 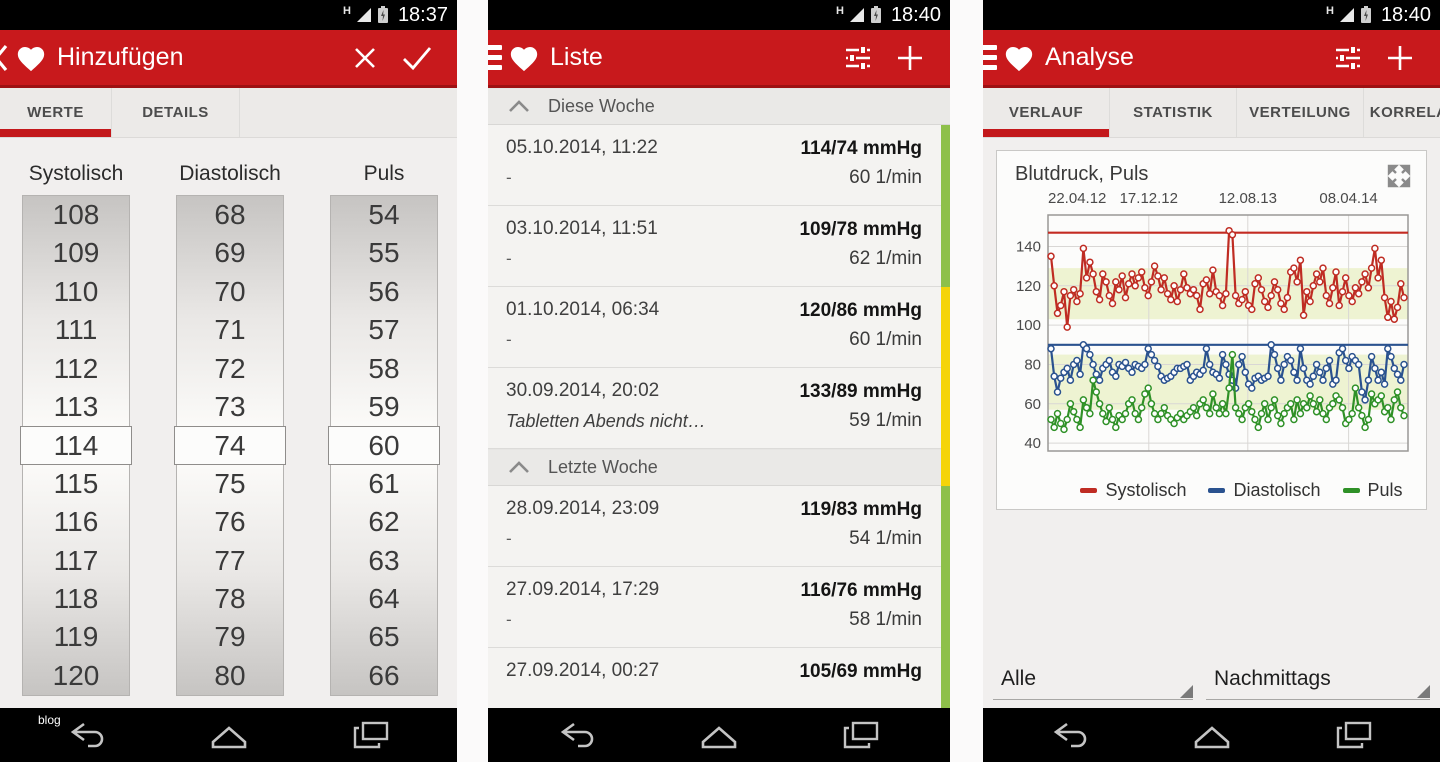 I want to click on picker-value-73: 73, so click(x=230, y=406).